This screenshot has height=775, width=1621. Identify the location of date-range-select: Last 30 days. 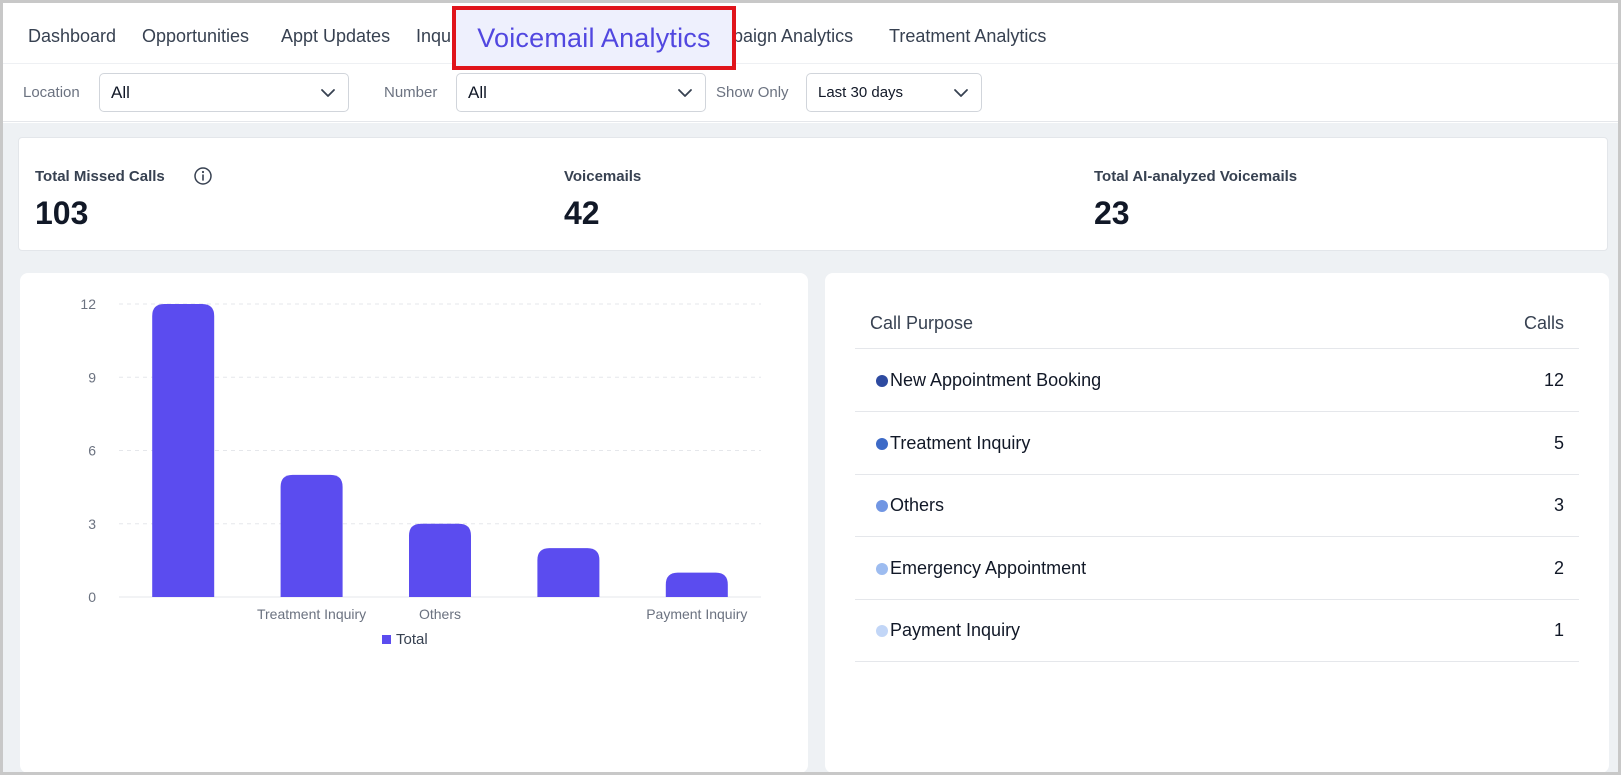
(894, 92).